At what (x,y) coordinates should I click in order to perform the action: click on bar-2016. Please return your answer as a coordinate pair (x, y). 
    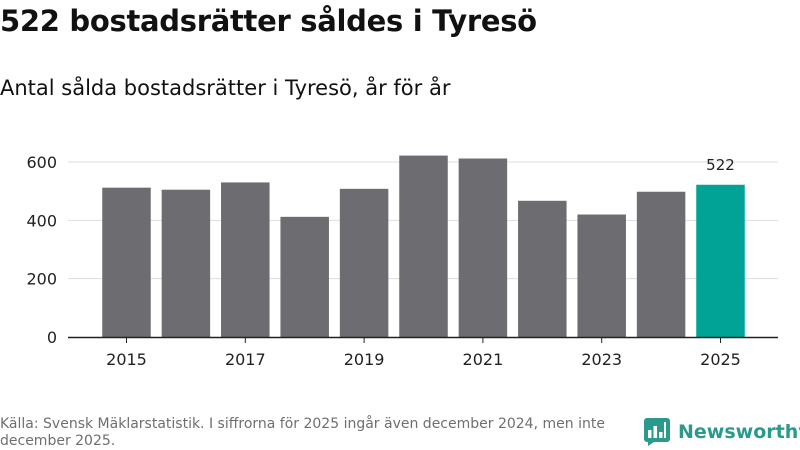
    Looking at the image, I should click on (186, 263).